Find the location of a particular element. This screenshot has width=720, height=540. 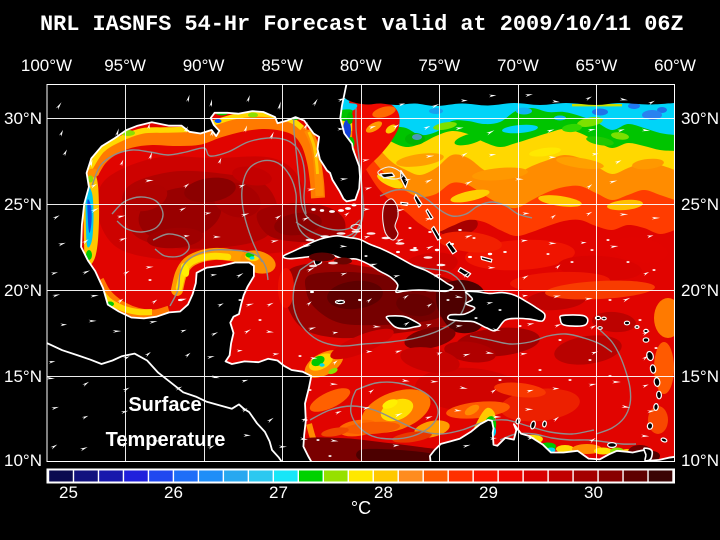

svg-text: 60°W is located at coordinates (675, 65).